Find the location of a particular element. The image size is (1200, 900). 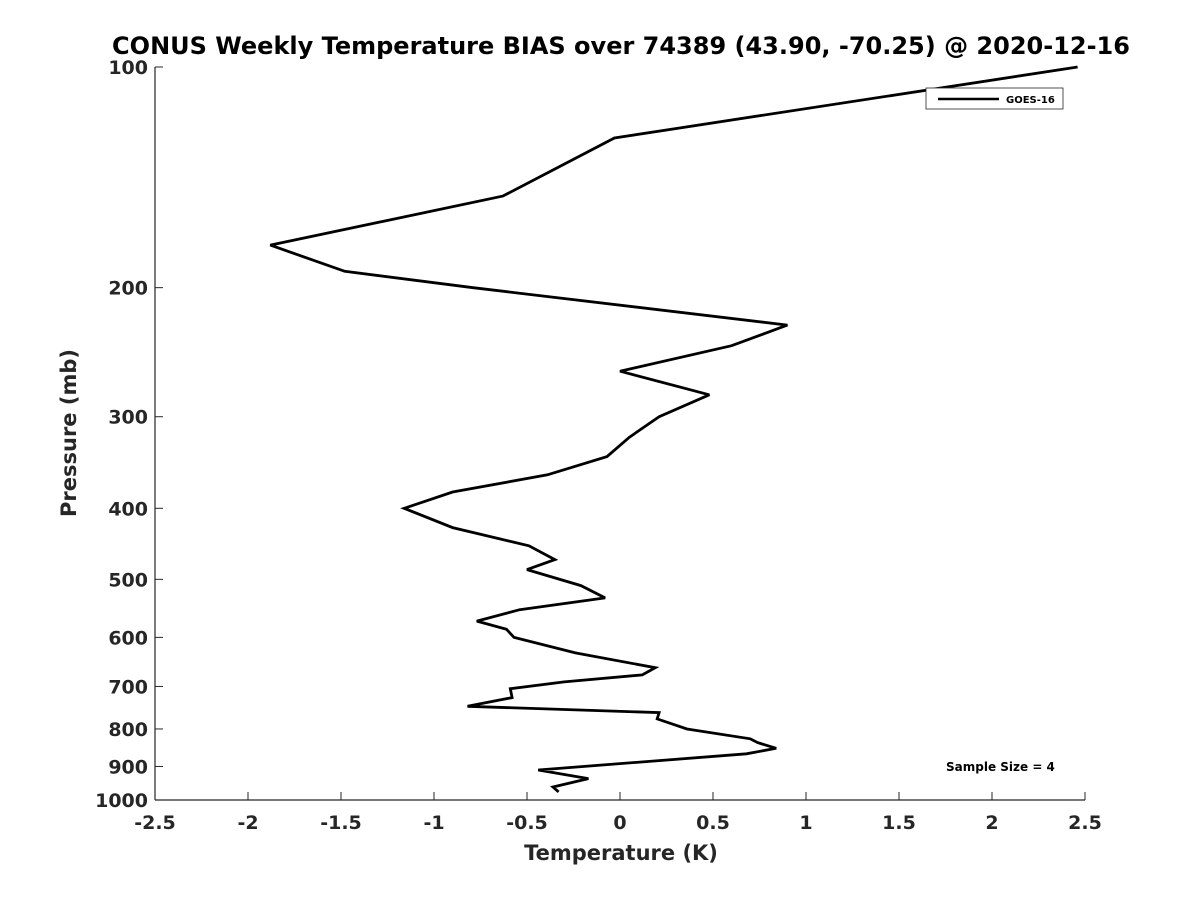

y-tick-label: 900 is located at coordinates (128, 767).